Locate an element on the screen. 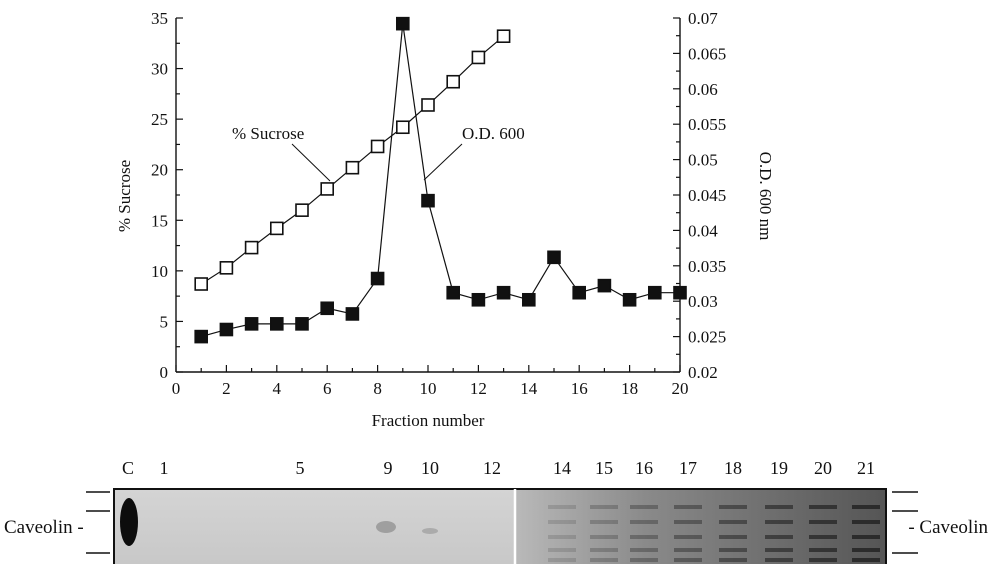 The image size is (992, 564). lane-label: 21 is located at coordinates (866, 468).